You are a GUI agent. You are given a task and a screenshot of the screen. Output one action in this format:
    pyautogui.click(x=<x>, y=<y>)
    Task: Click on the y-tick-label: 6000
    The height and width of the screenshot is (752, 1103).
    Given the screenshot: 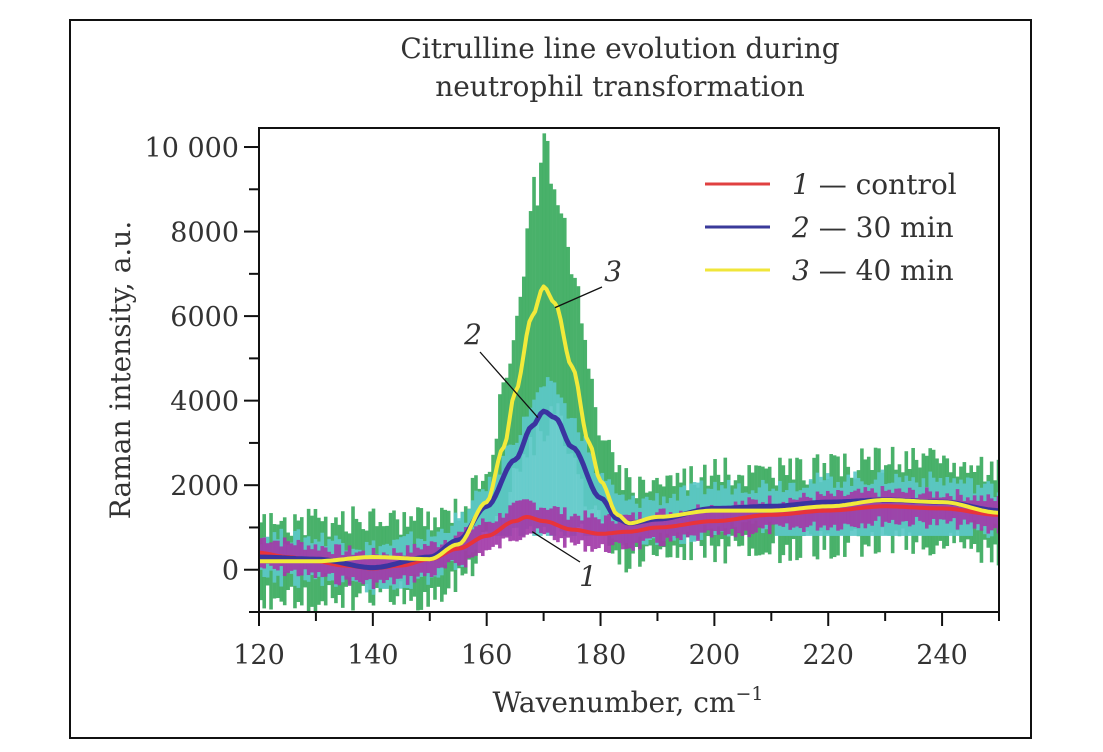 What is the action you would take?
    pyautogui.click(x=204, y=317)
    